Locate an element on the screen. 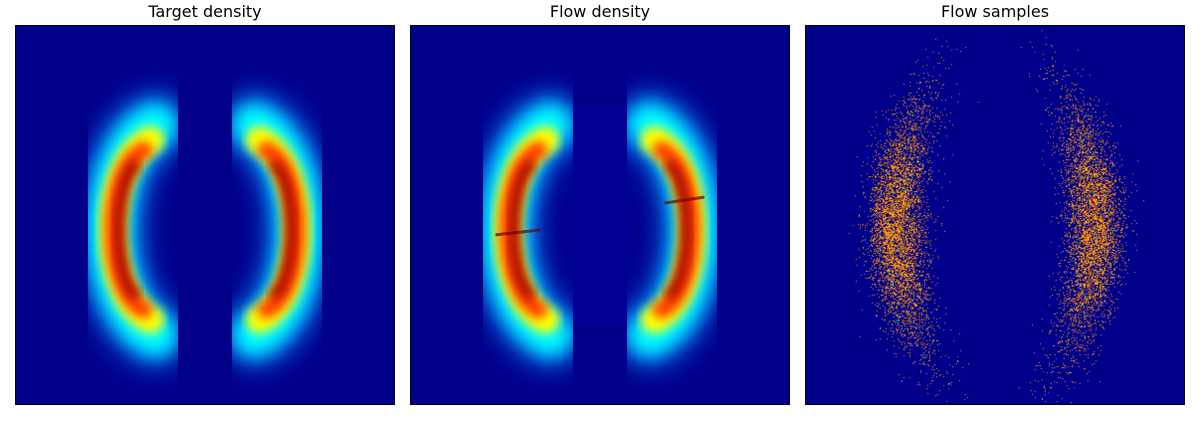 The width and height of the screenshot is (1200, 430). faint-center-artifact is located at coordinates (600, 215).